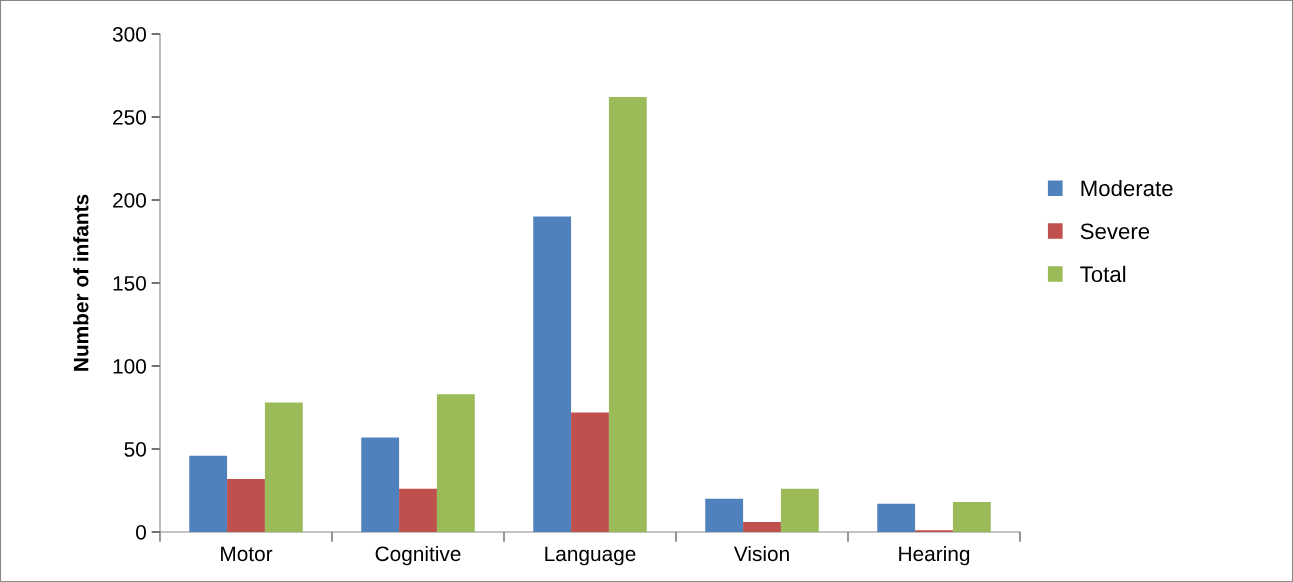 The image size is (1293, 582). Describe the element at coordinates (761, 553) in the screenshot. I see `x-tick-label: Vision` at that location.